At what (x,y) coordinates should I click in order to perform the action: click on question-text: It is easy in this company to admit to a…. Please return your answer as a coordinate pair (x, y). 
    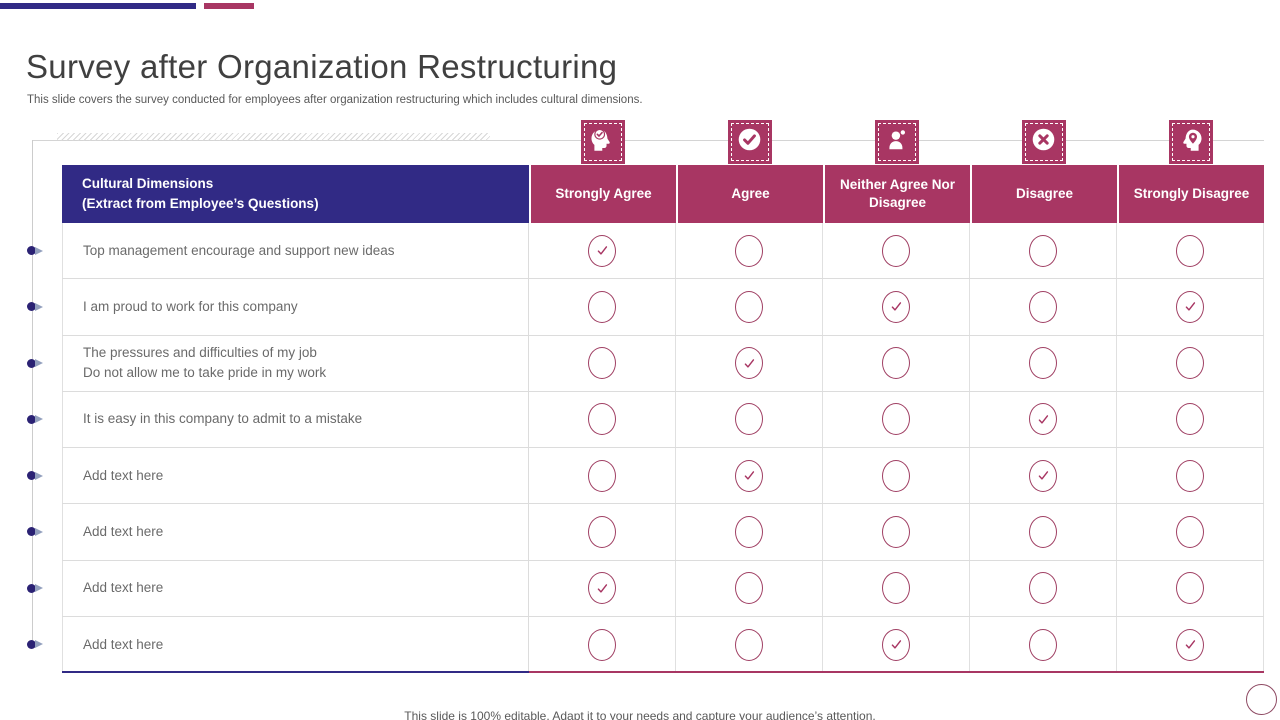
    Looking at the image, I should click on (223, 419).